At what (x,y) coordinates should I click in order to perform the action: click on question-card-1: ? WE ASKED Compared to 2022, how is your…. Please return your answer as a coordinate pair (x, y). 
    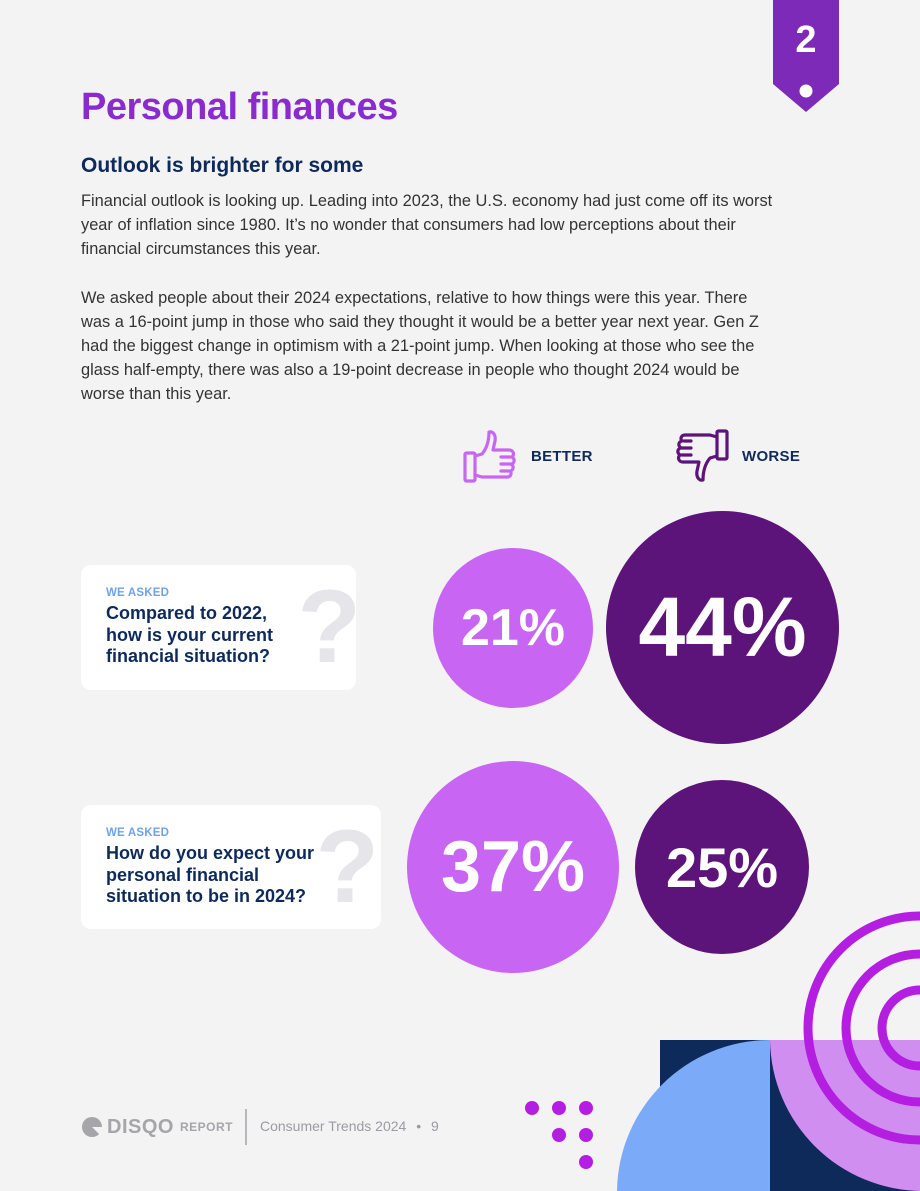
    Looking at the image, I should click on (218, 627).